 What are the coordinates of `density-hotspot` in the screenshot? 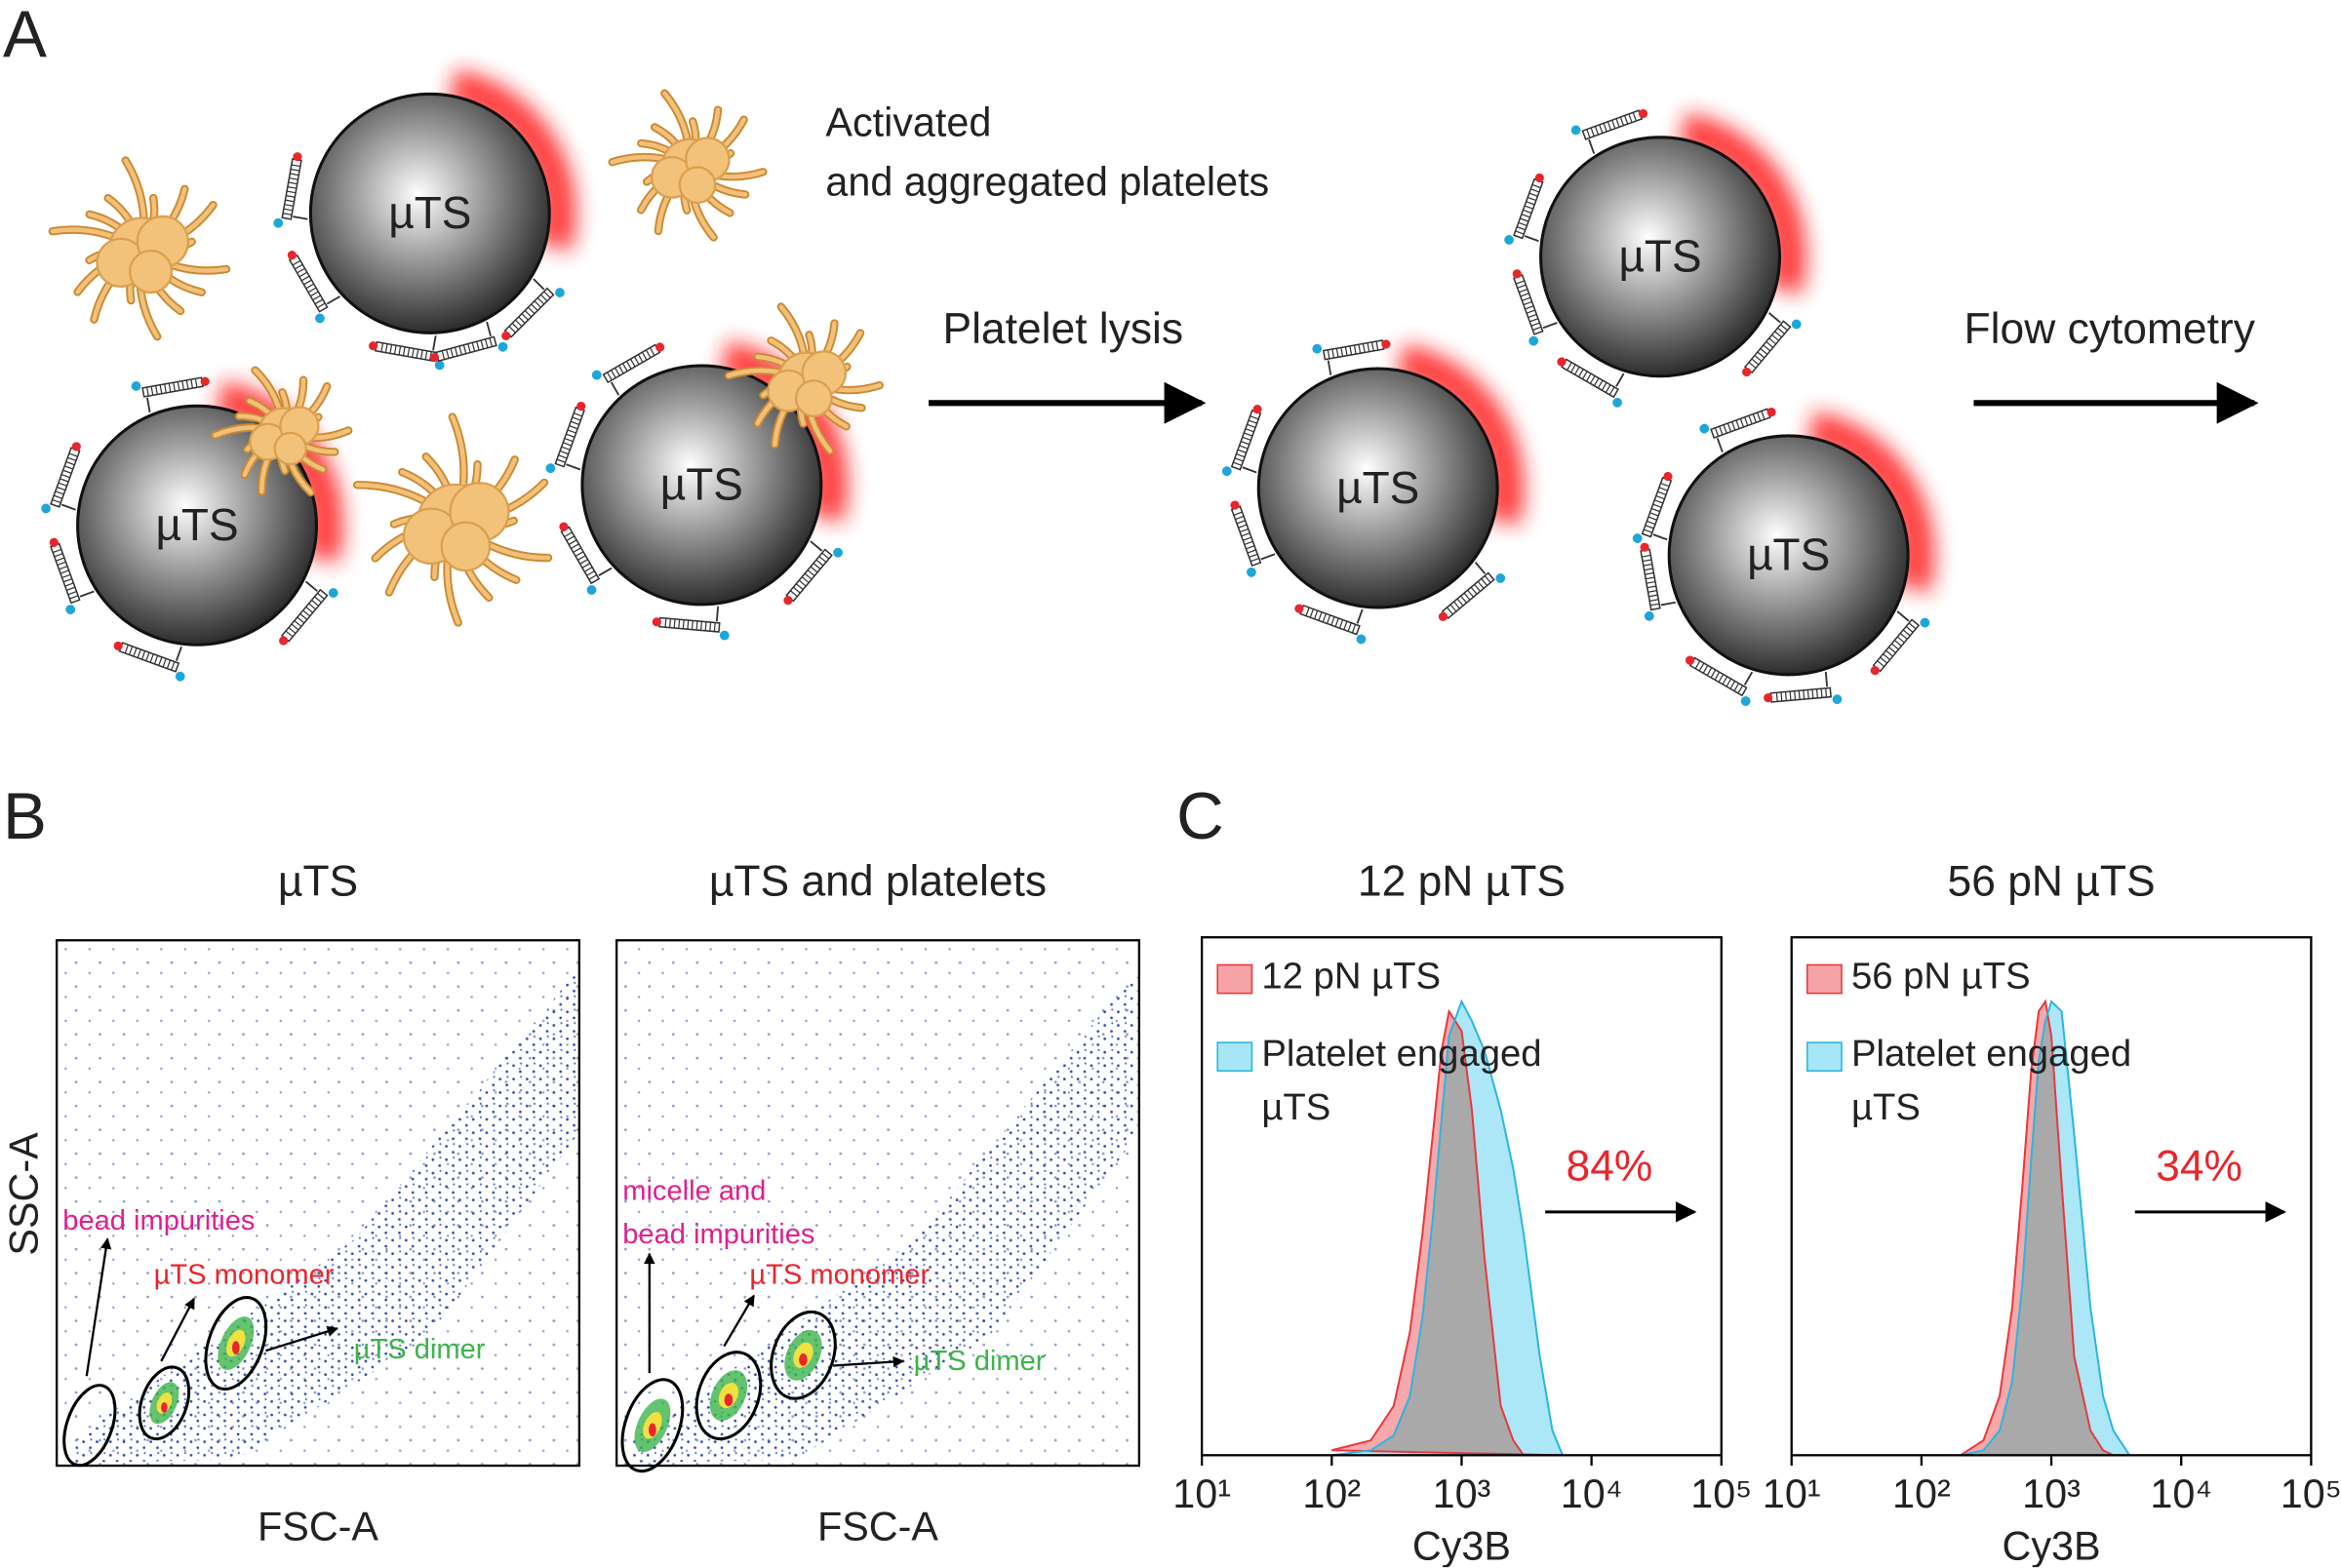 It's located at (235, 1347).